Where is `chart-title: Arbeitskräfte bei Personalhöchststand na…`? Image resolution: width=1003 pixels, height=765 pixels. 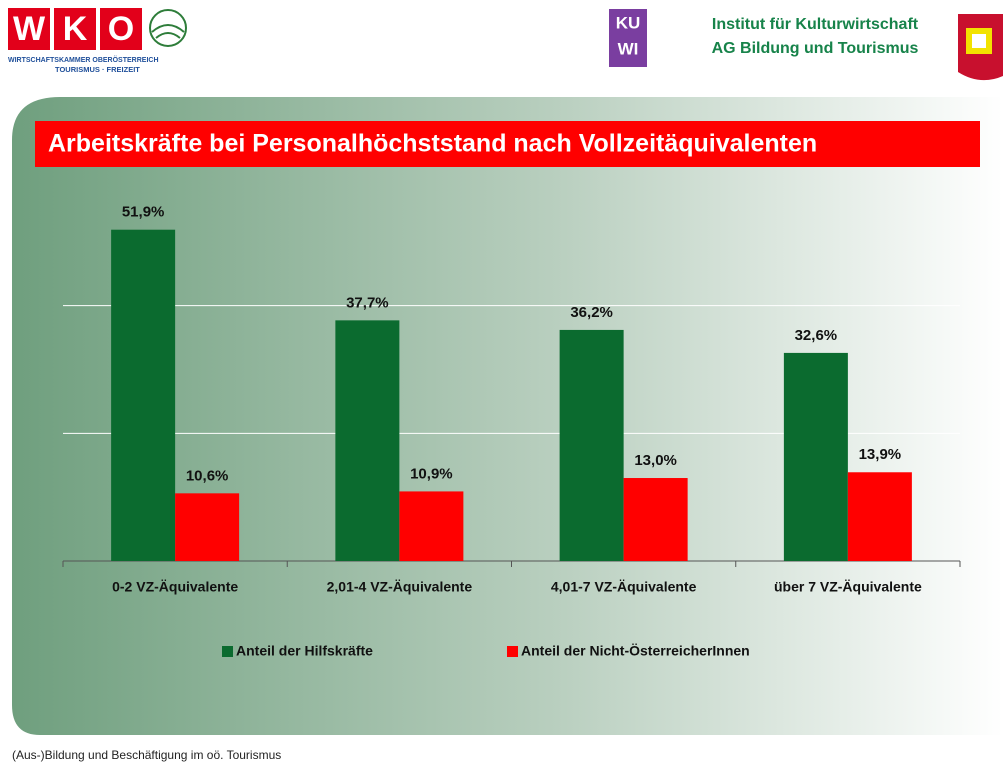
chart-title: Arbeitskräfte bei Personalhöchststand na… is located at coordinates (432, 144).